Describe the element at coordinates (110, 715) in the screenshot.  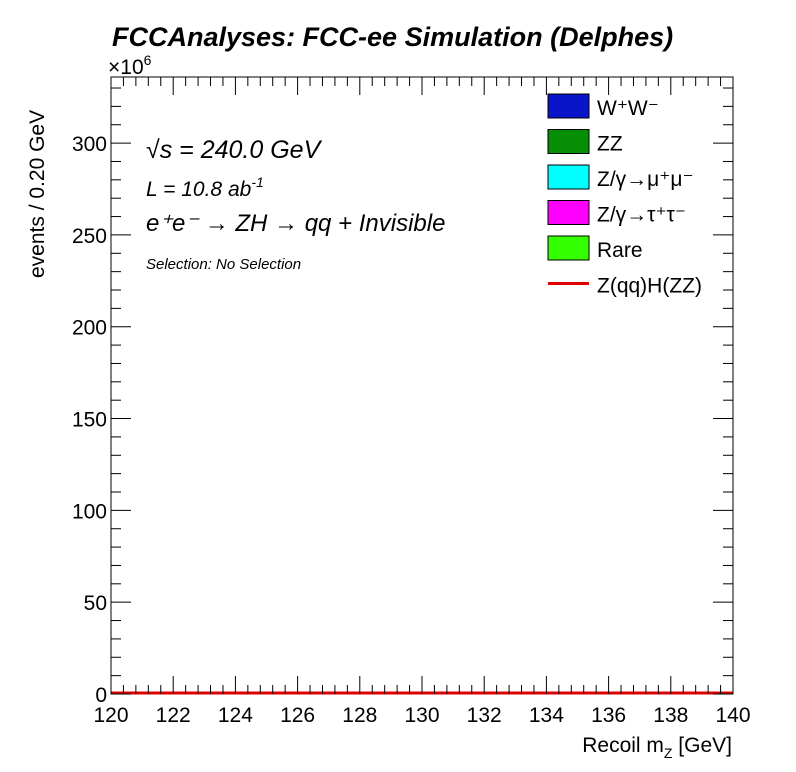
I see `x-tick-label: 120` at that location.